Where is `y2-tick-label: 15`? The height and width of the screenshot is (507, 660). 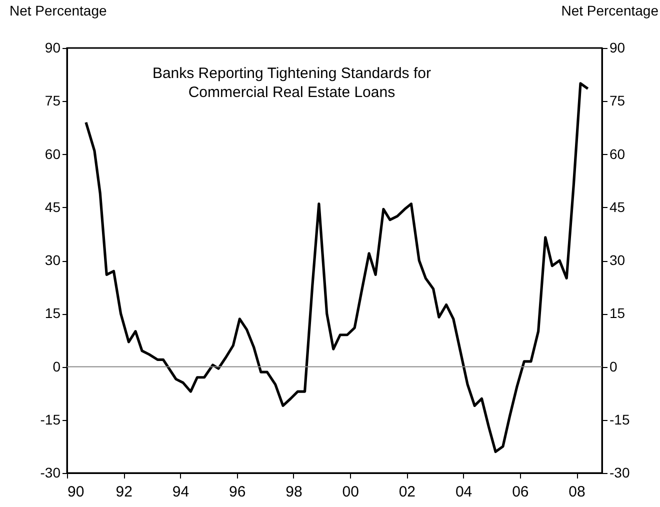
y2-tick-label: 15 is located at coordinates (618, 313).